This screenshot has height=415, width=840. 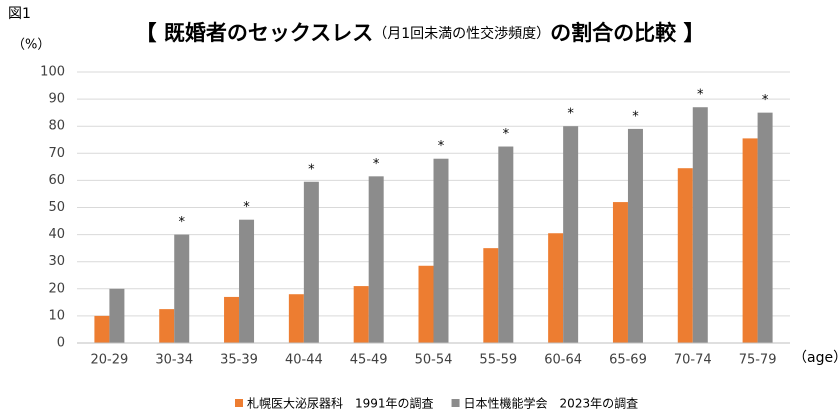 I want to click on title-part: 【 既婚者のセックスレス, so click(x=255, y=33).